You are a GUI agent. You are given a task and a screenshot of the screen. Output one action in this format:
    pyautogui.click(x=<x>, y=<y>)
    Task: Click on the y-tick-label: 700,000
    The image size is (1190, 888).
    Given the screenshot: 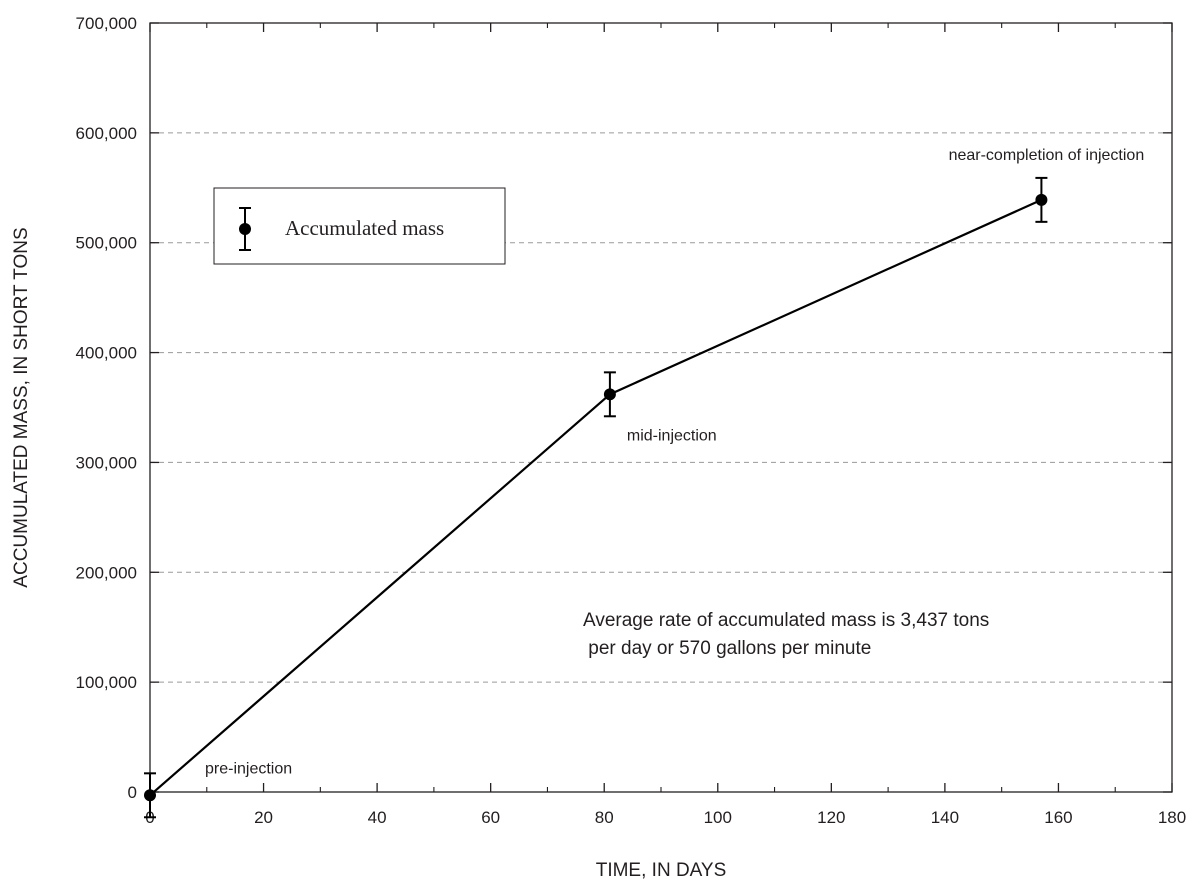 What is the action you would take?
    pyautogui.click(x=106, y=23)
    